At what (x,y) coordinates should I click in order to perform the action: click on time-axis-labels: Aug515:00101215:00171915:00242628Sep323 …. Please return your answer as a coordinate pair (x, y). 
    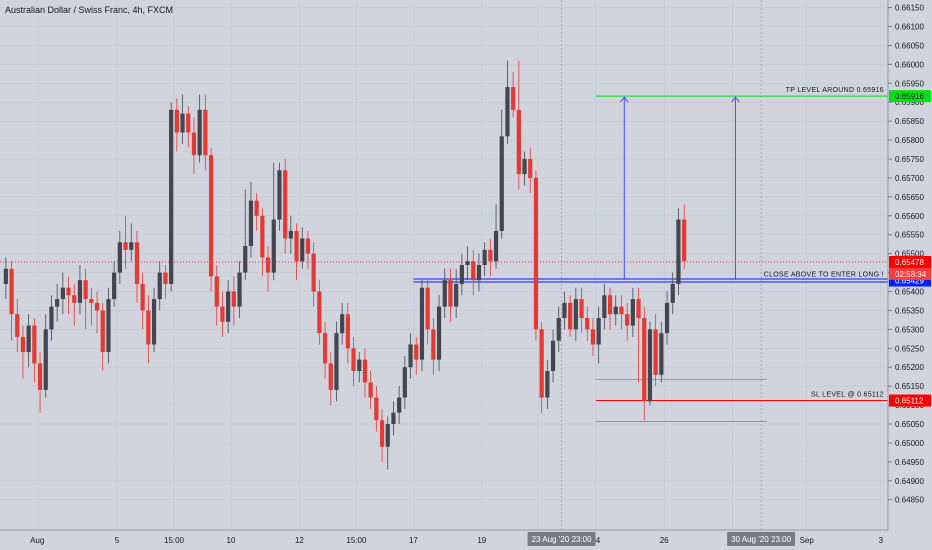
    Looking at the image, I should click on (457, 539).